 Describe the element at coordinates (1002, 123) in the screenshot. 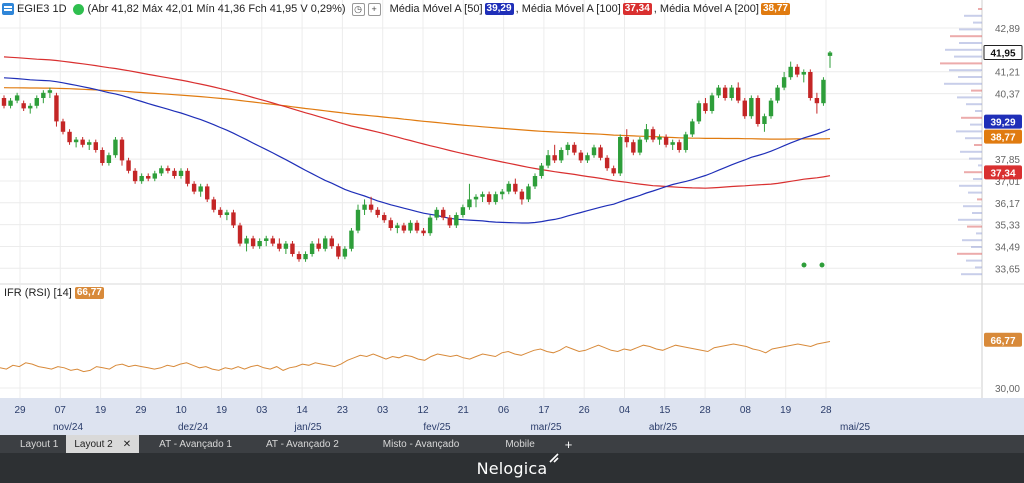

I see `ma-badge: 39,29` at that location.